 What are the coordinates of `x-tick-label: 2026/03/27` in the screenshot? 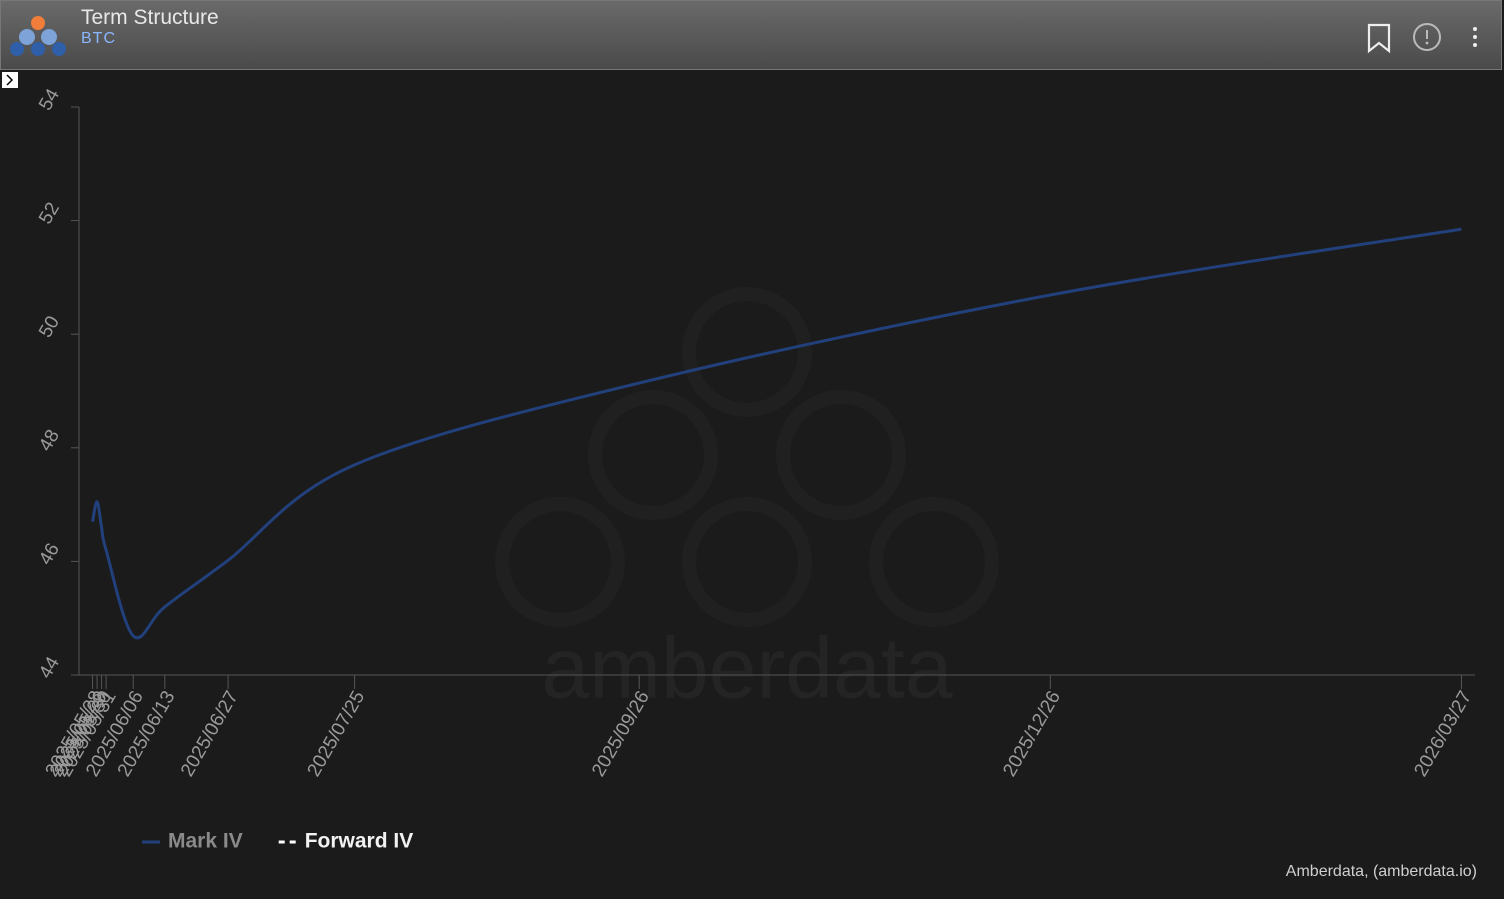 It's located at (1443, 734).